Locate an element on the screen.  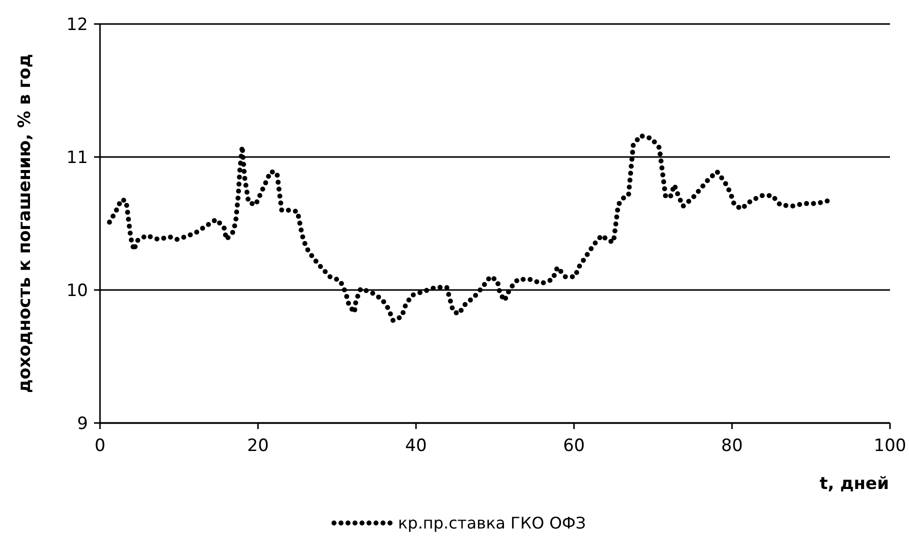
x-tick-label: 100 is located at coordinates (890, 446).